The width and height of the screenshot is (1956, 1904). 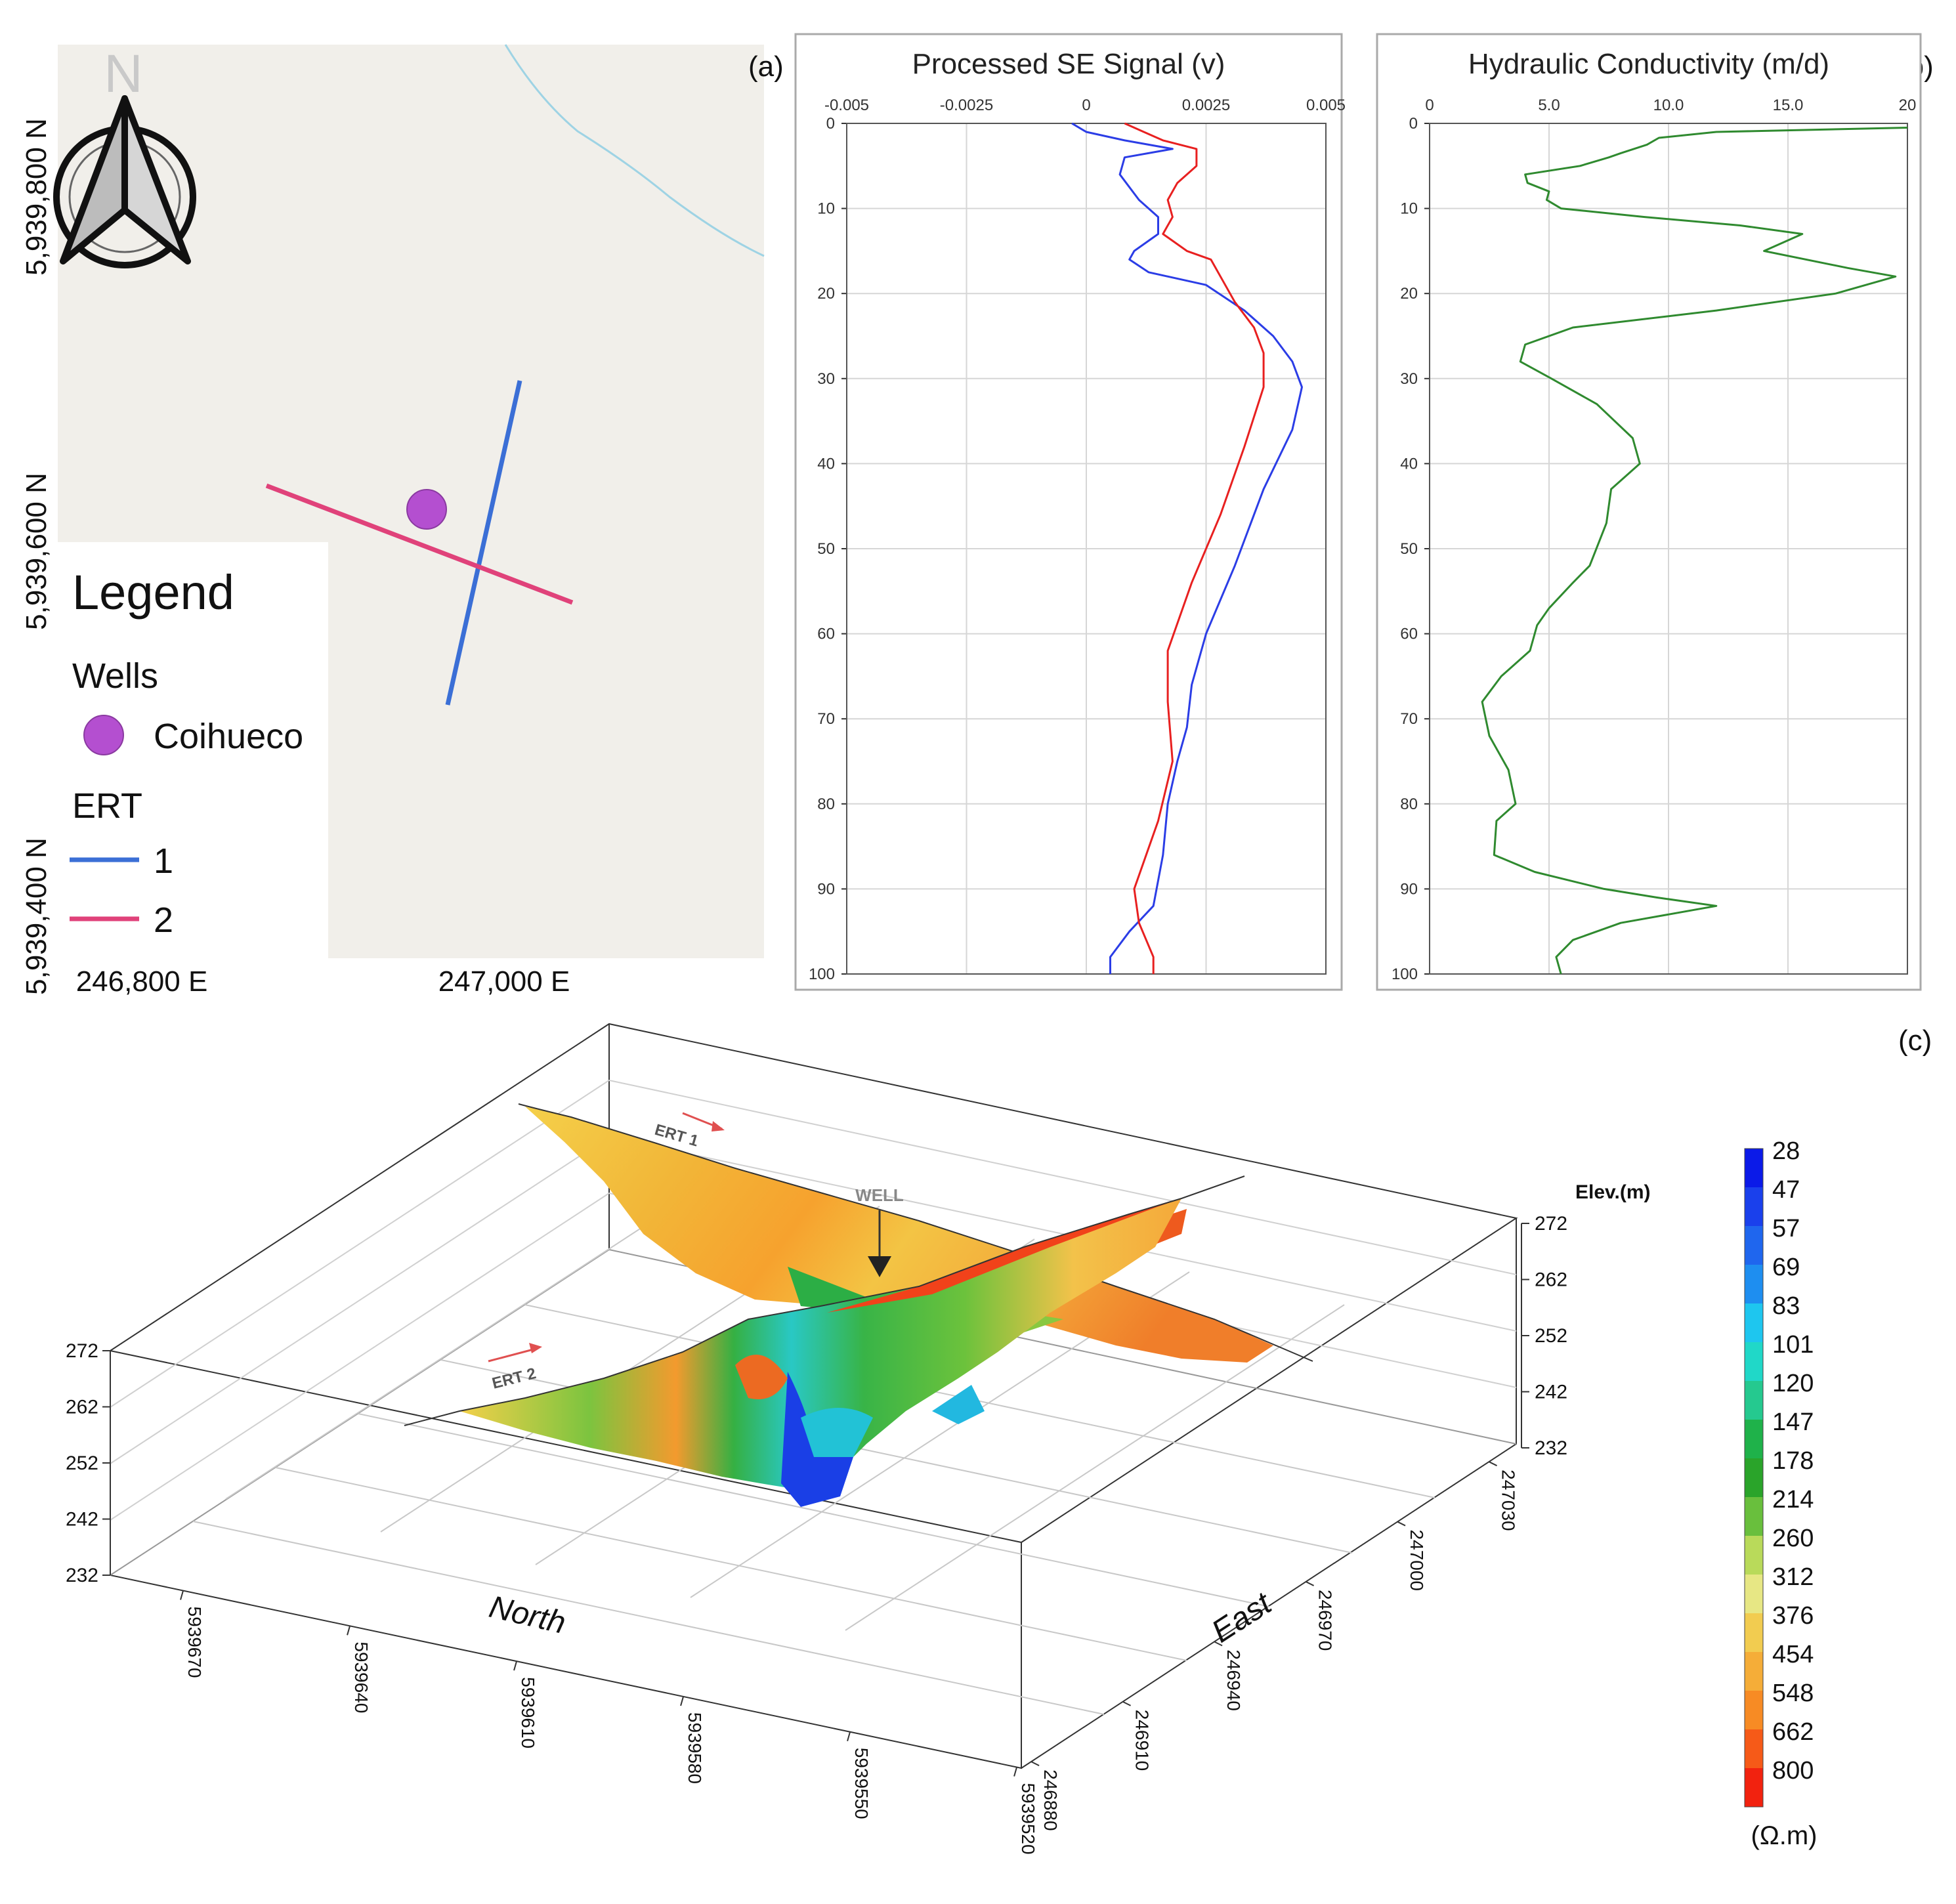 What do you see at coordinates (879, 1195) in the screenshot?
I see `annotation-well: WELL` at bounding box center [879, 1195].